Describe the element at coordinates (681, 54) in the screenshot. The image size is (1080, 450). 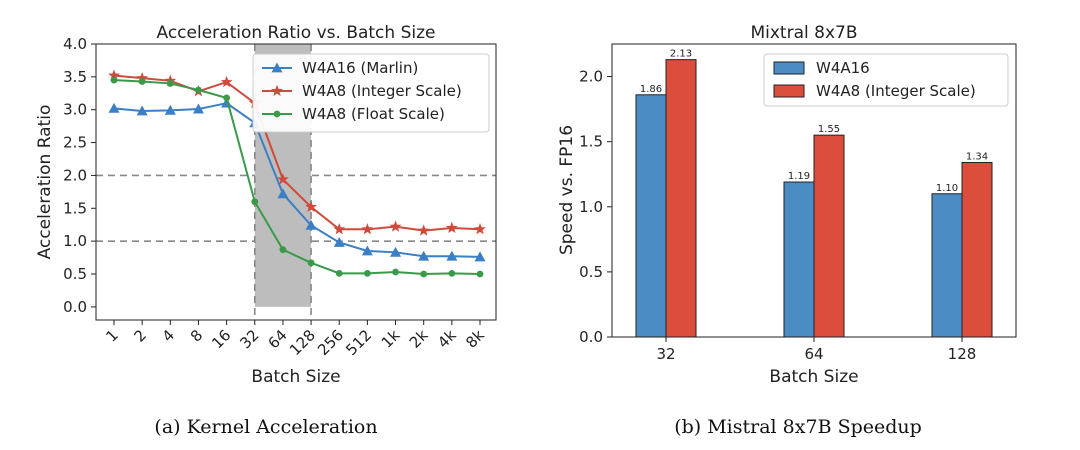
I see `bar-value-label: 2.13` at that location.